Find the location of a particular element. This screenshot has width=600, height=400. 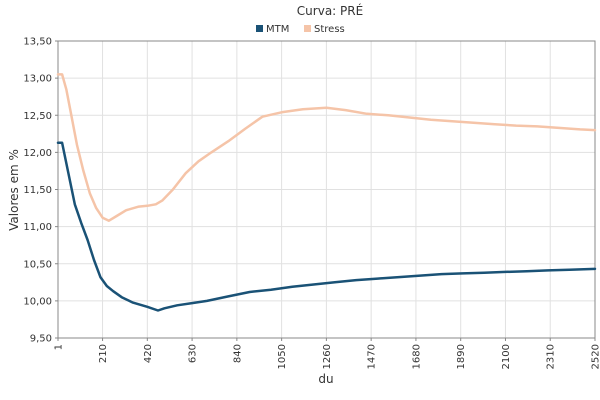

y-tick-label: 13,50 is located at coordinates (37, 42).